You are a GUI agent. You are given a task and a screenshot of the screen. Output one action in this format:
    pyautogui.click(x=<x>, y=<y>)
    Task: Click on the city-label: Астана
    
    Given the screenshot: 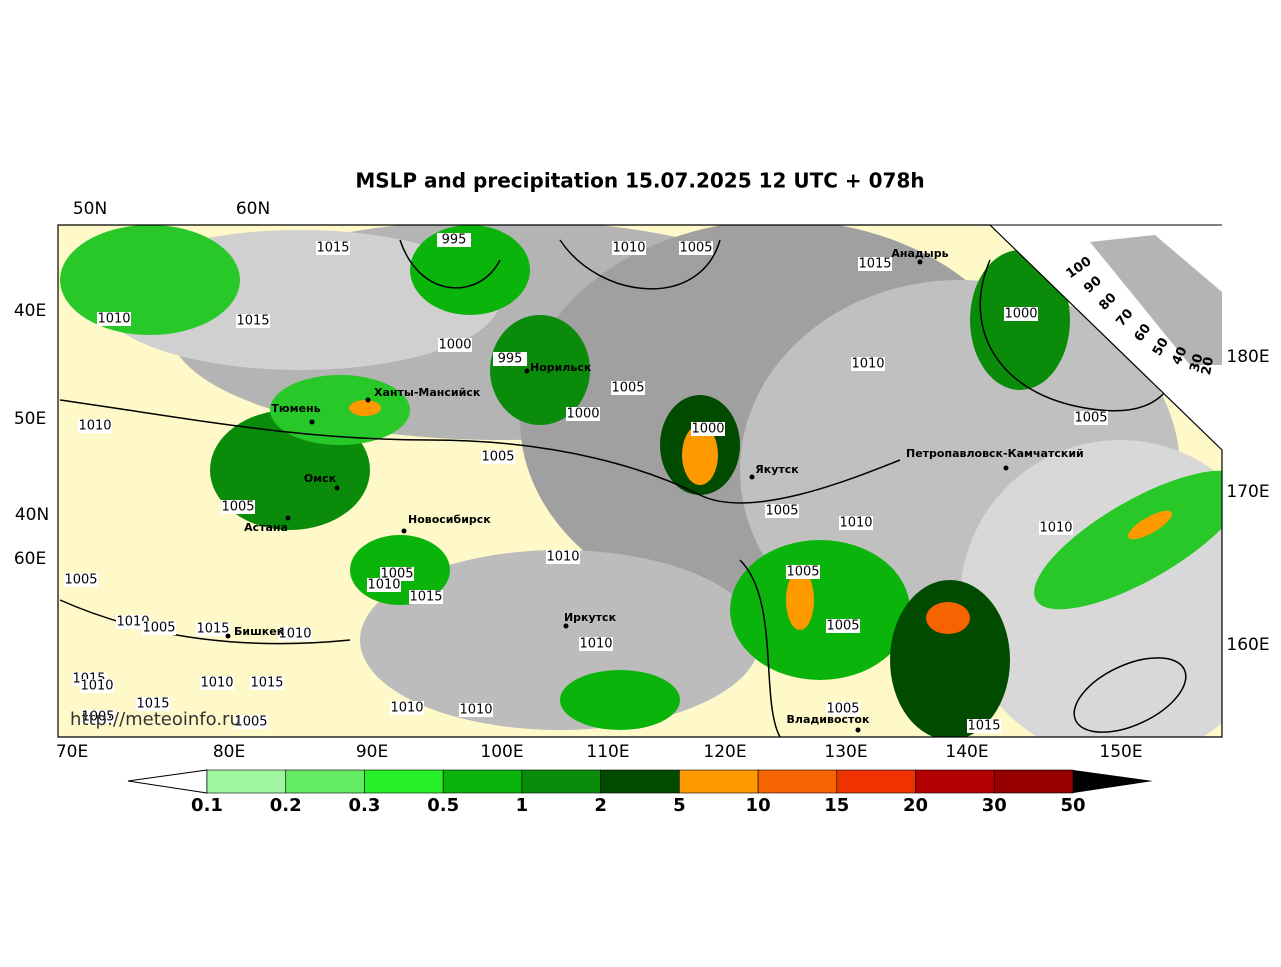 What is the action you would take?
    pyautogui.click(x=266, y=527)
    